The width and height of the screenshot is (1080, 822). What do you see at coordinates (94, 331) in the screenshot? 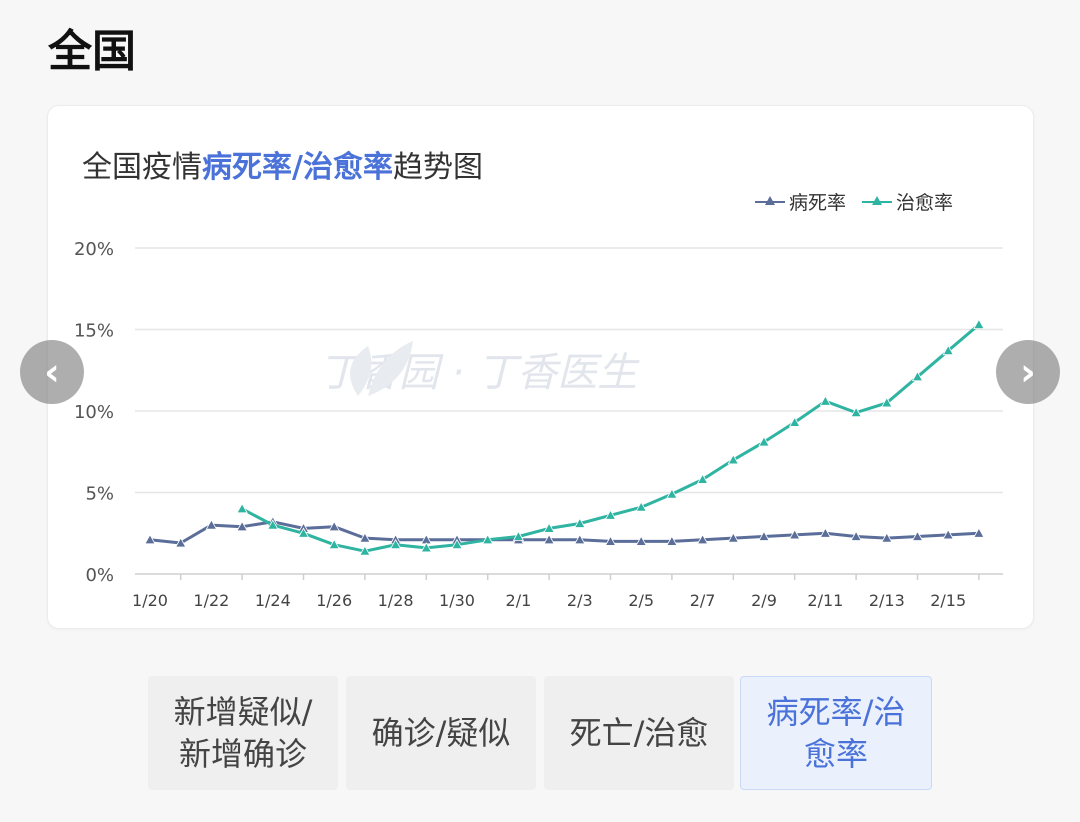
I see `y-tick-label: 15%` at bounding box center [94, 331].